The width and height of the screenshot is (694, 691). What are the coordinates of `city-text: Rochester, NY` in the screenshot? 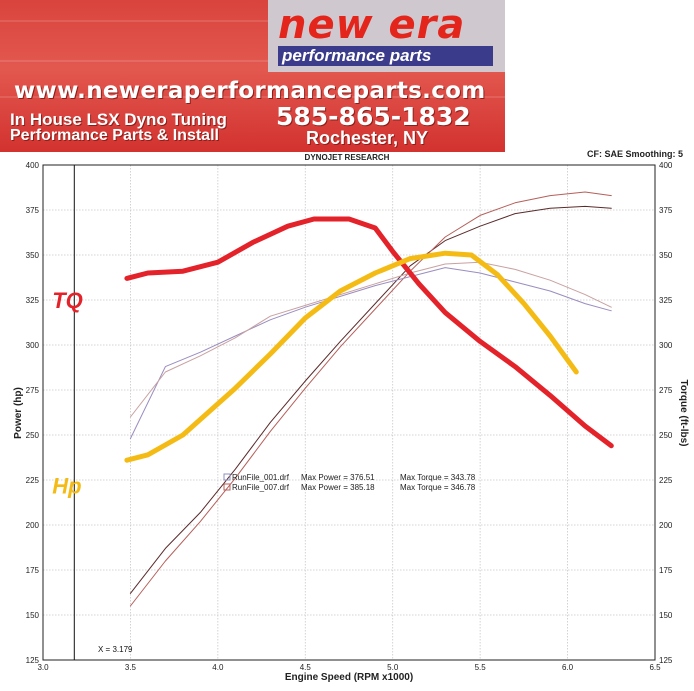 It's located at (367, 138).